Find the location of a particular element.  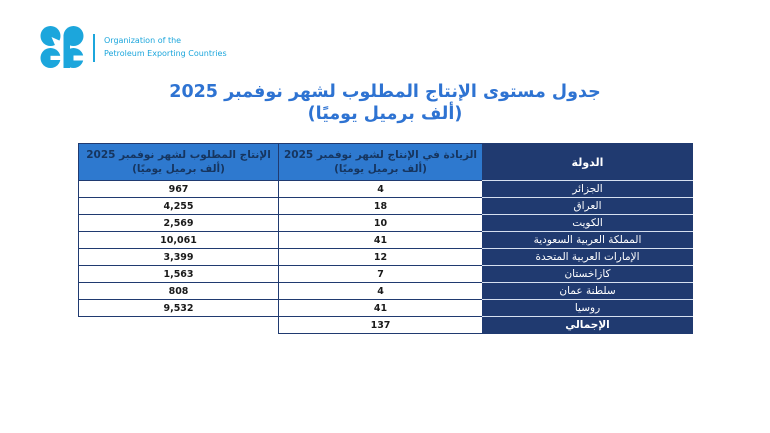

increase-cell: 10 is located at coordinates (380, 223).